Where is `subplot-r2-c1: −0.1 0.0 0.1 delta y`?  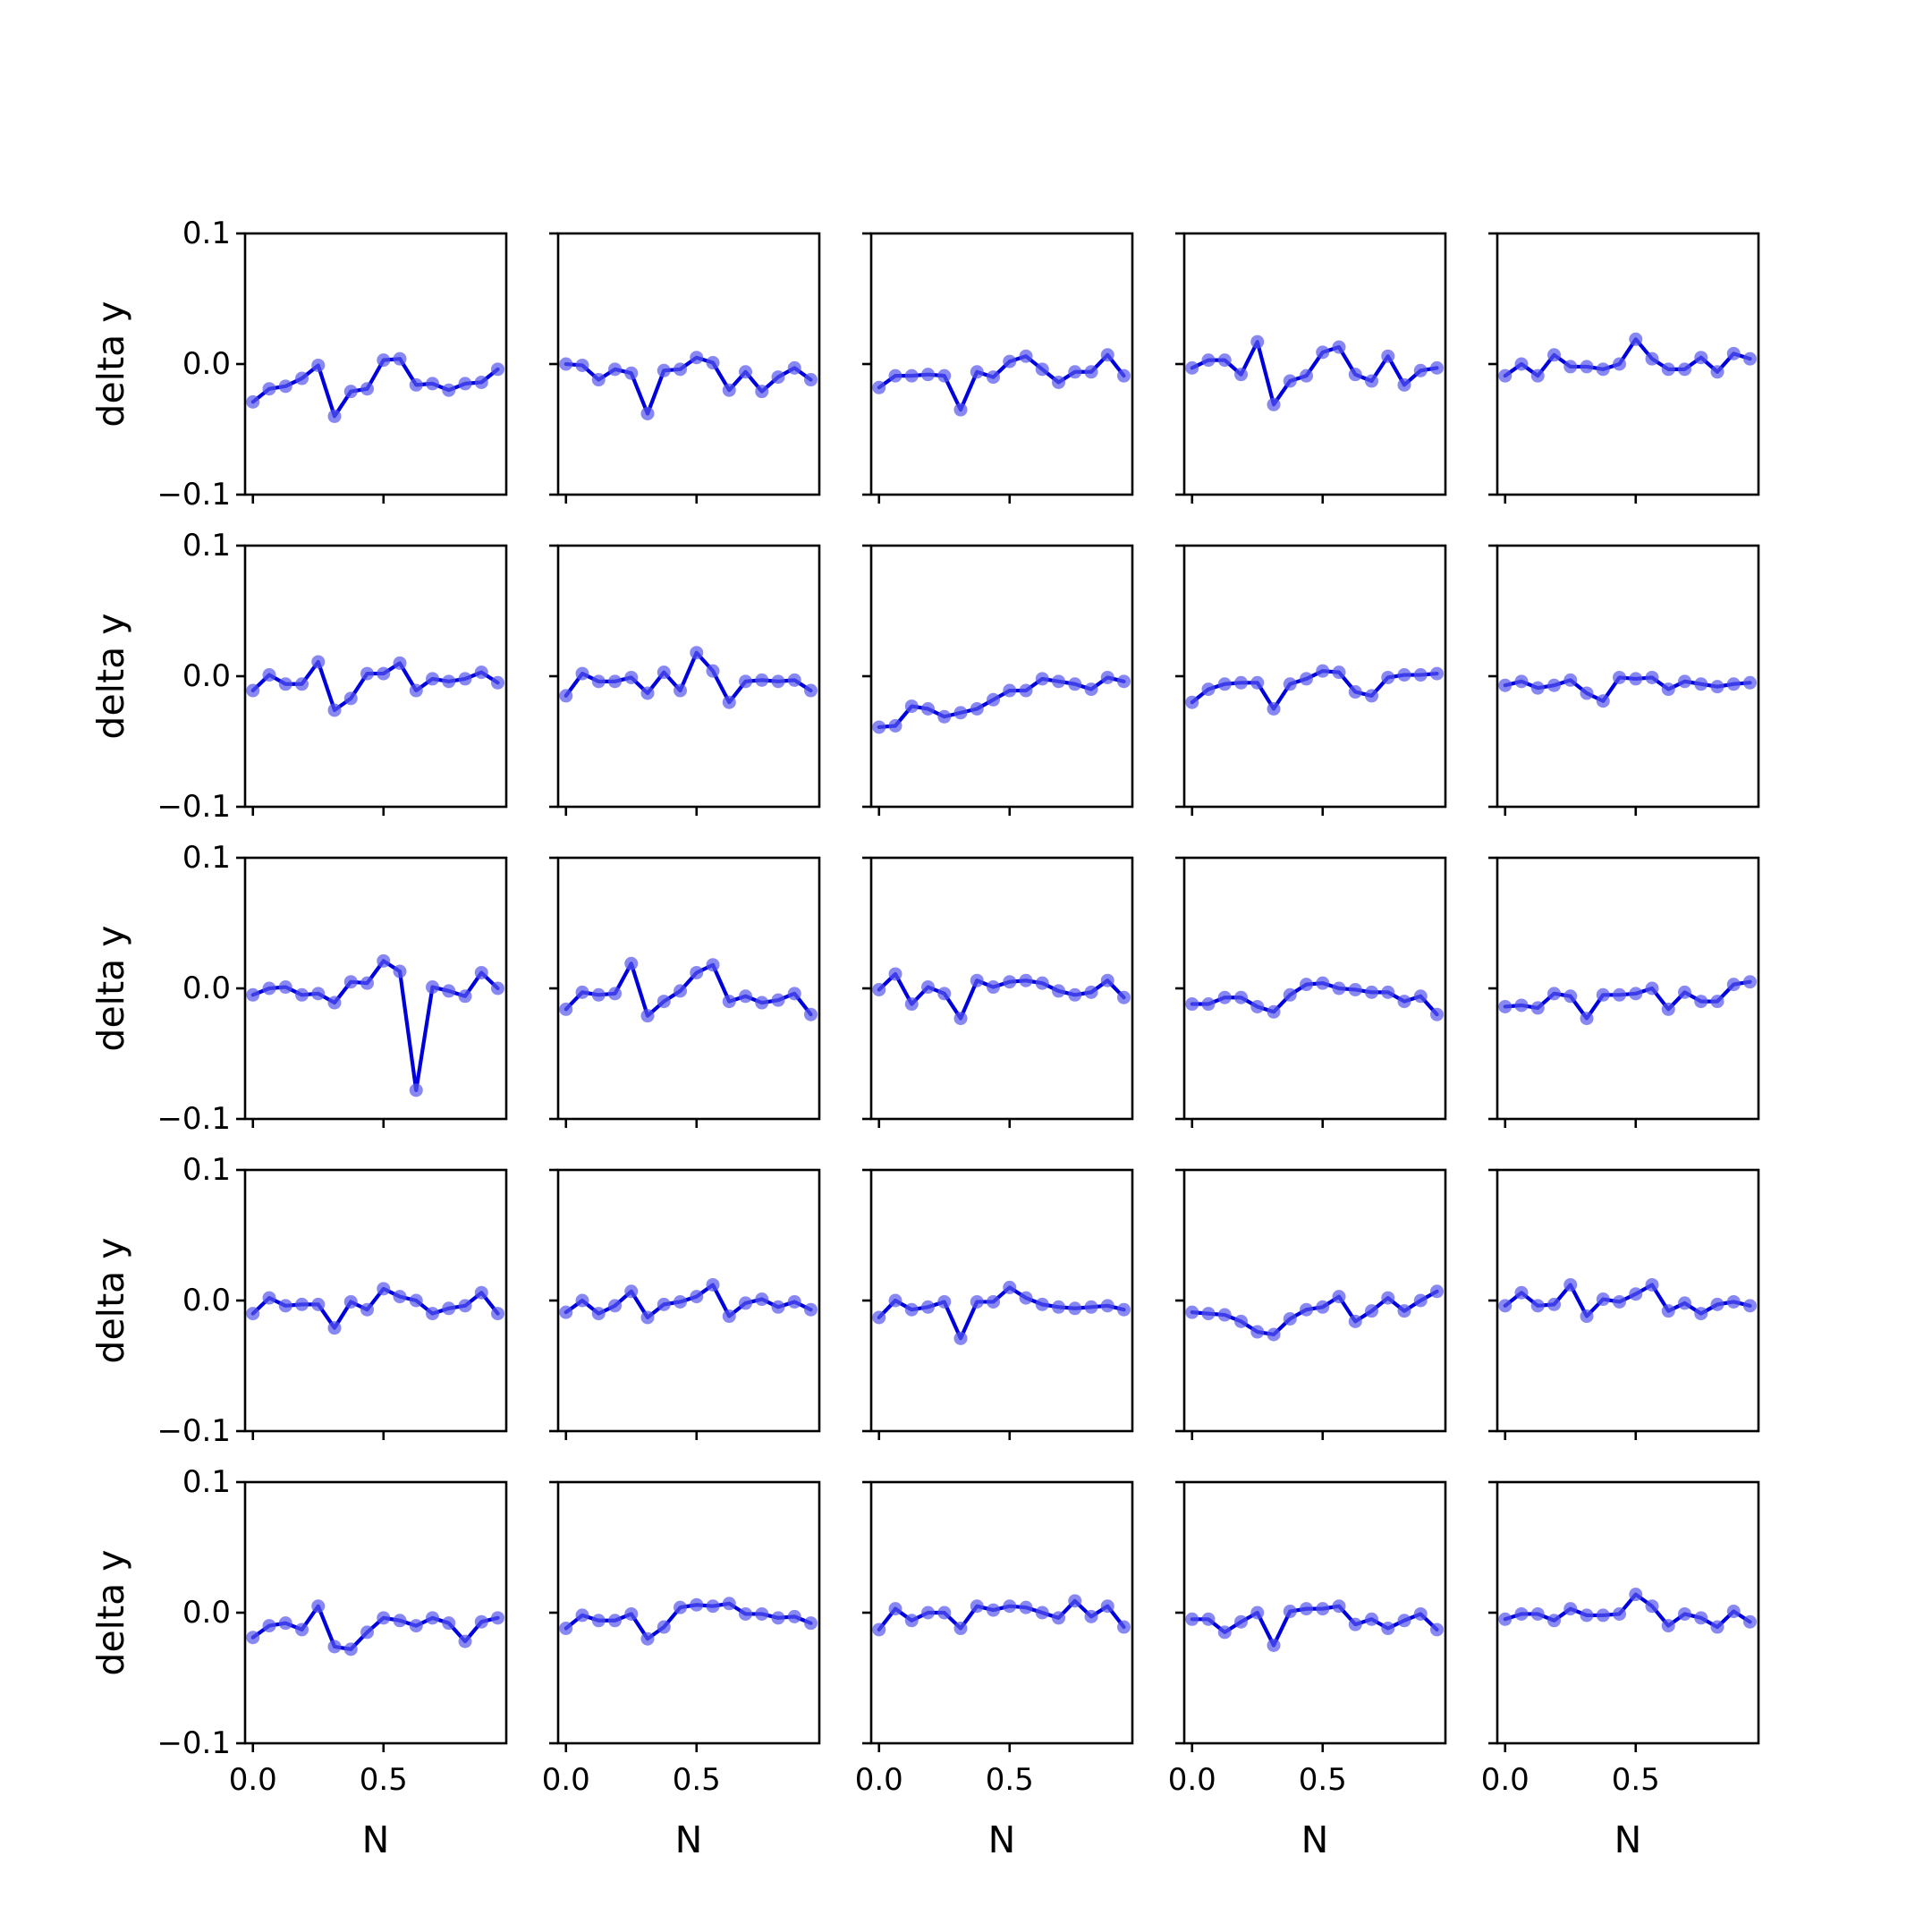
subplot-r2-c1: −0.1 0.0 0.1 delta y is located at coordinates (298, 676).